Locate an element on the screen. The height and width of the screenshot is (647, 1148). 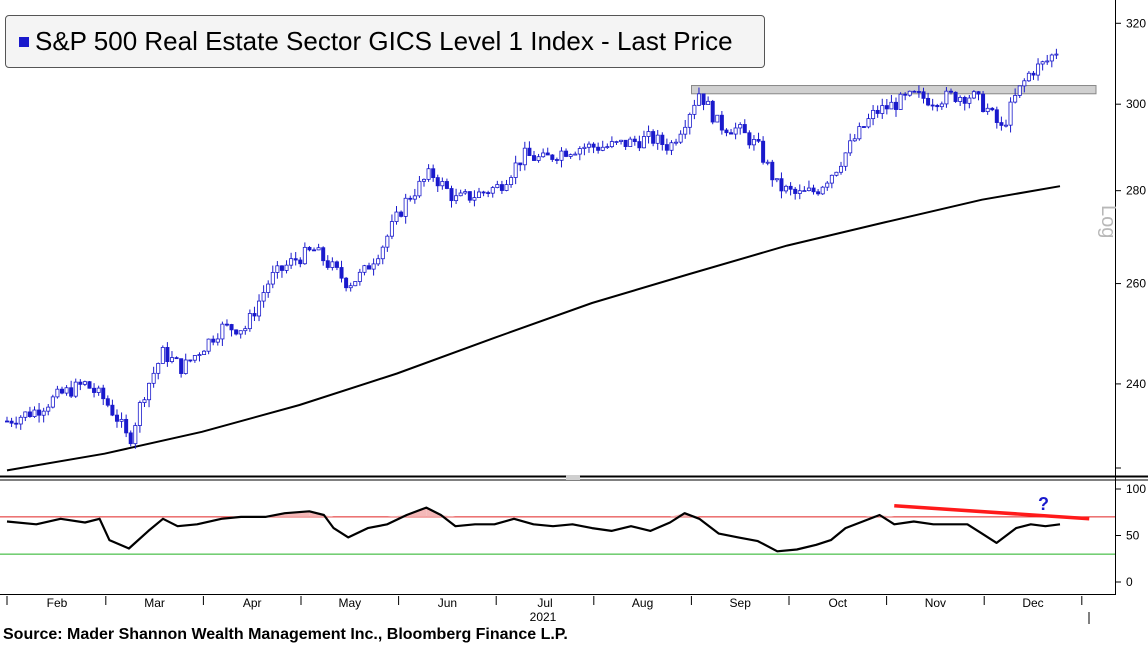
month-label: Jun is located at coordinates (447, 603).